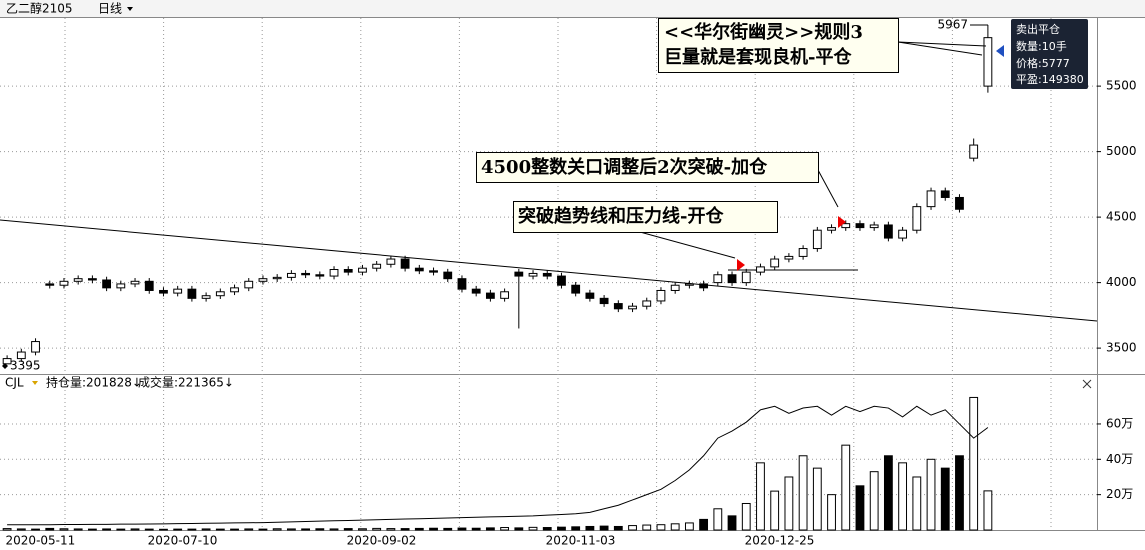 The image size is (1145, 550). I want to click on y-tick-label: 40万, so click(1119, 459).